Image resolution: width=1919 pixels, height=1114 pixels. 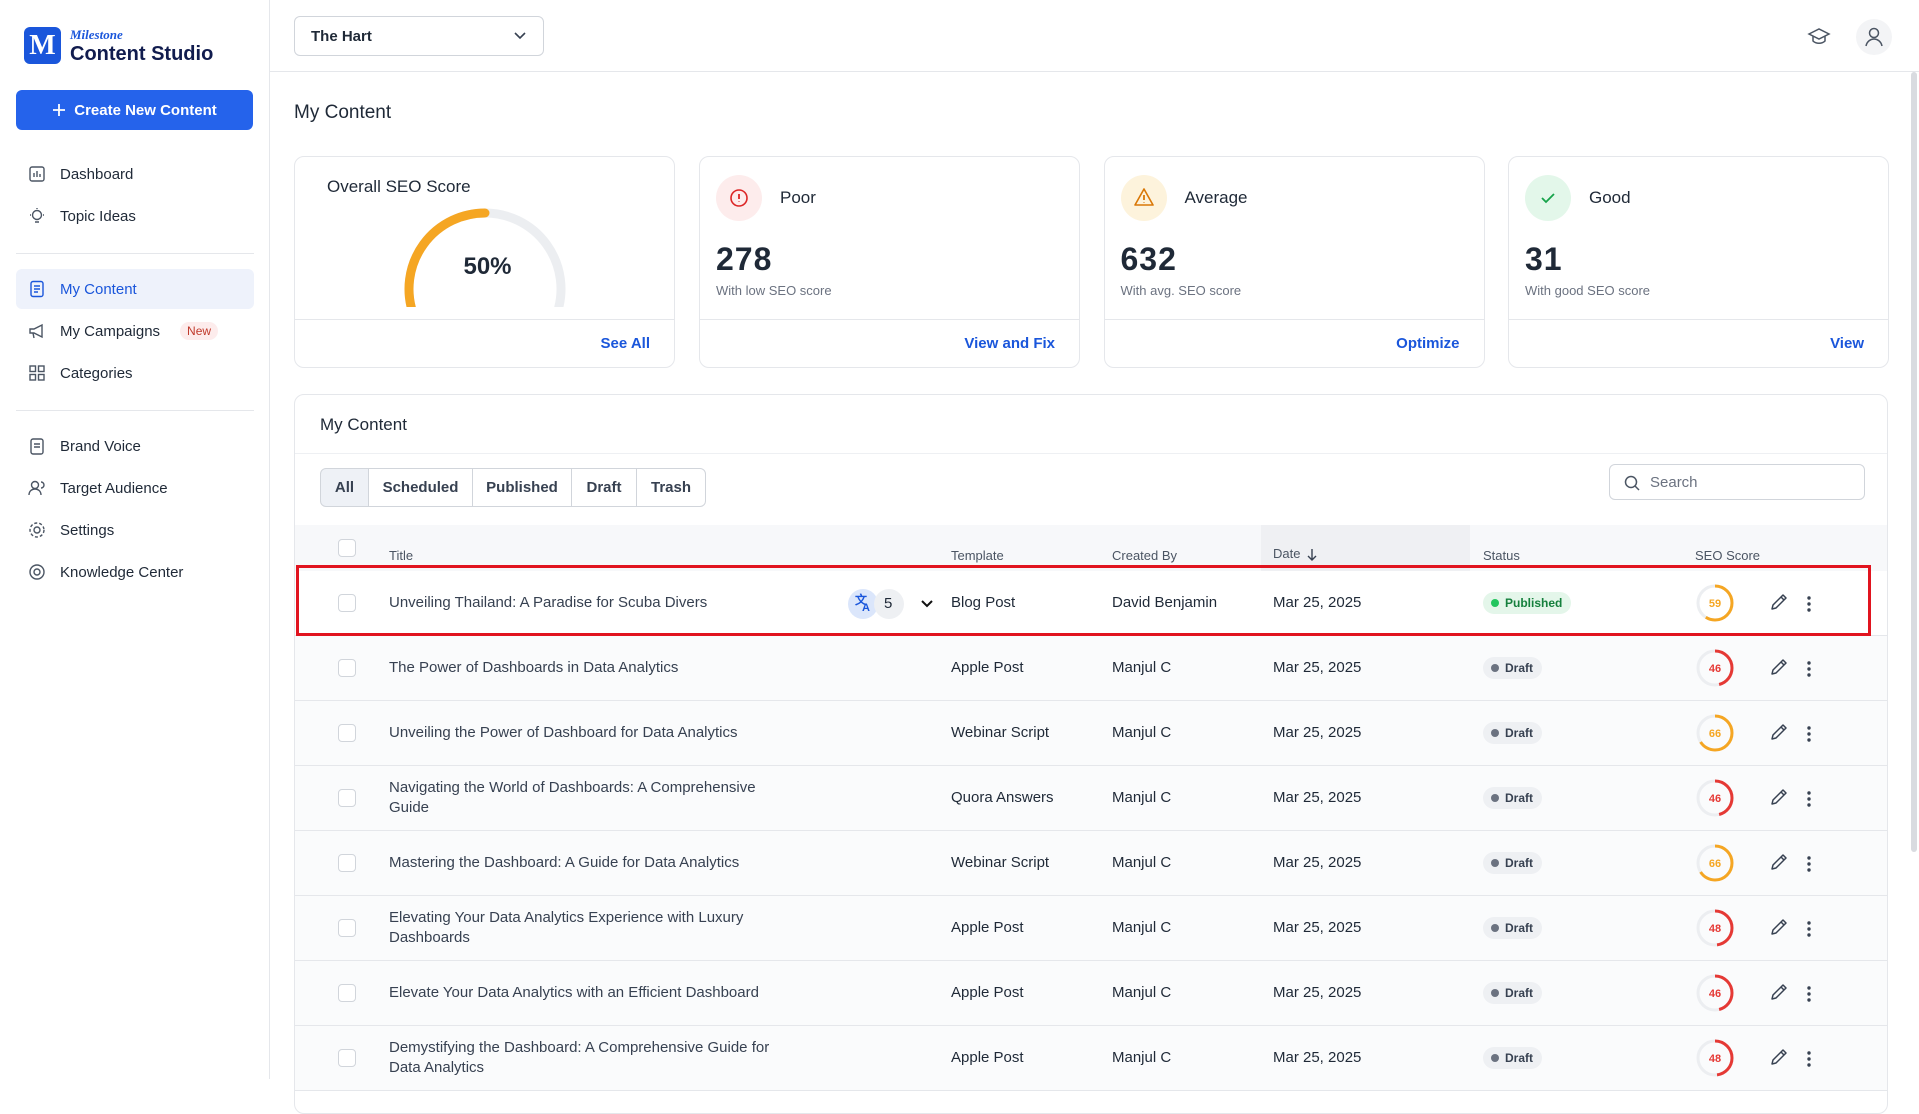 What do you see at coordinates (97, 174) in the screenshot?
I see `nav-label: Dashboard` at bounding box center [97, 174].